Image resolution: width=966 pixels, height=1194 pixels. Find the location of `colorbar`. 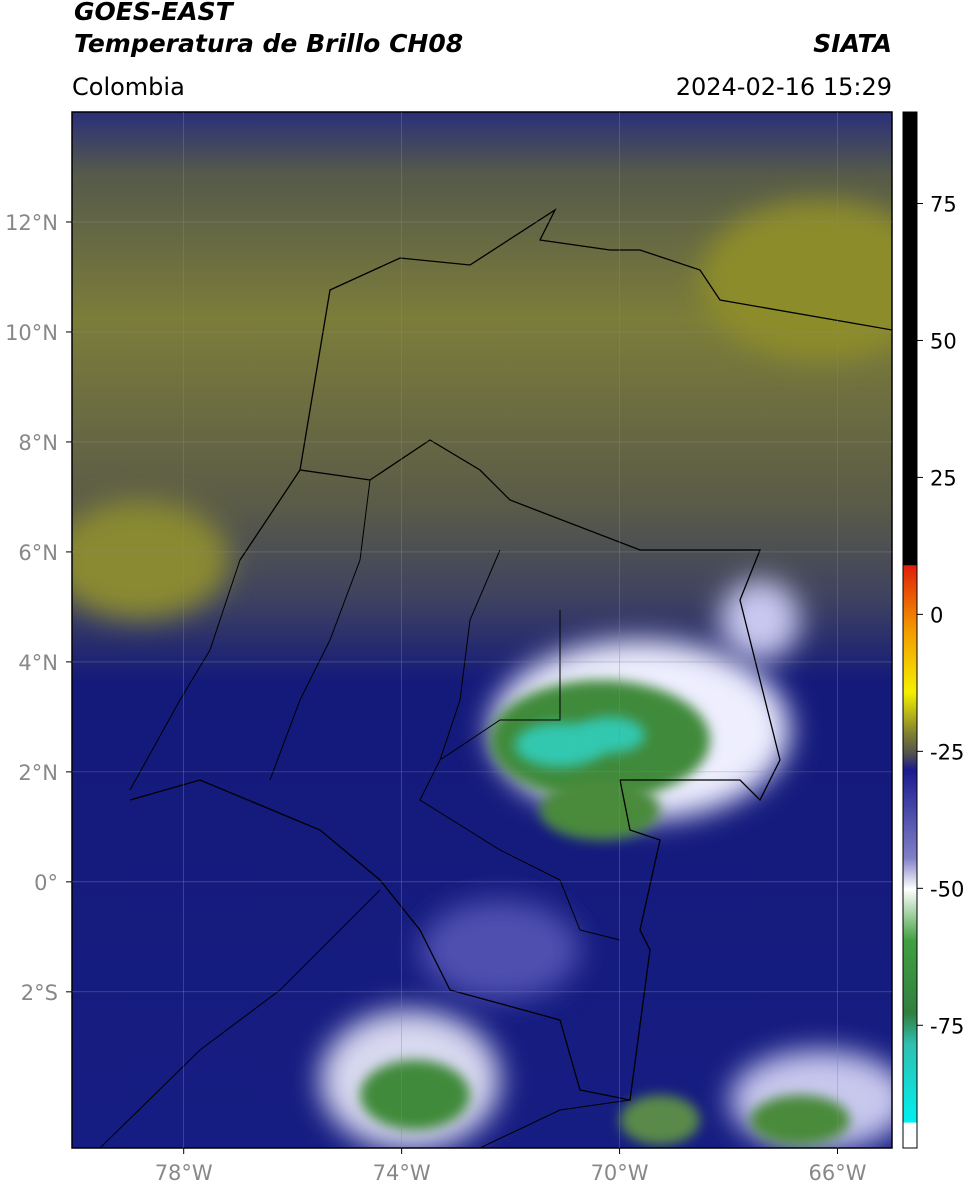

colorbar is located at coordinates (910, 630).